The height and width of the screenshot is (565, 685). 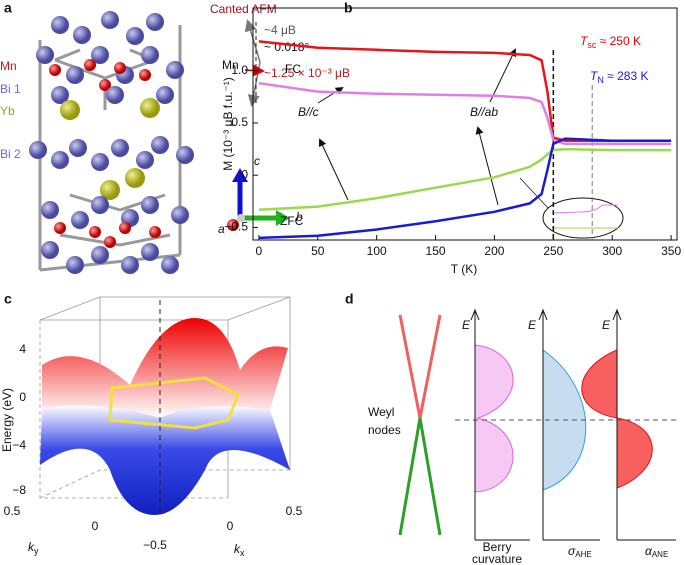 What do you see at coordinates (244, 174) in the screenshot?
I see `y-tick-label: 0` at bounding box center [244, 174].